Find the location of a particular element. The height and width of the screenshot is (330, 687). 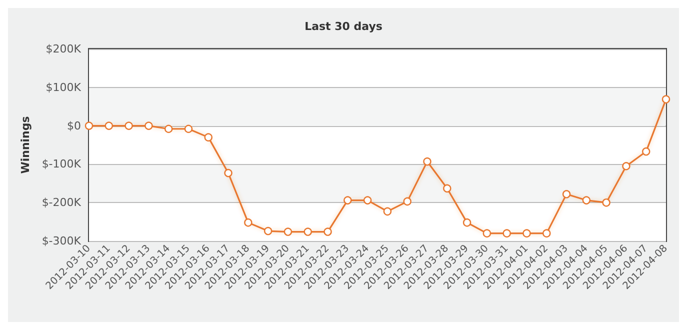

y-axis-title: Winnings is located at coordinates (25, 145).